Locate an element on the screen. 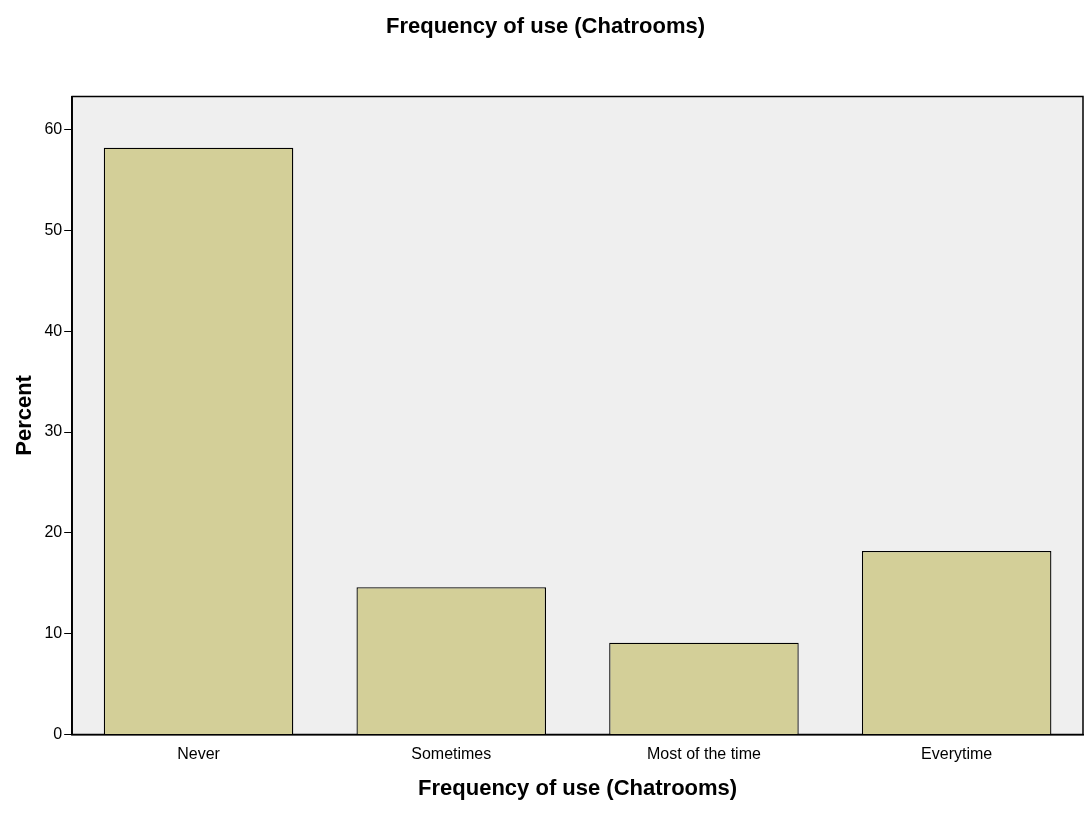 Image resolution: width=1085 pixels, height=814 pixels. y-tick-label: 40 is located at coordinates (53, 330).